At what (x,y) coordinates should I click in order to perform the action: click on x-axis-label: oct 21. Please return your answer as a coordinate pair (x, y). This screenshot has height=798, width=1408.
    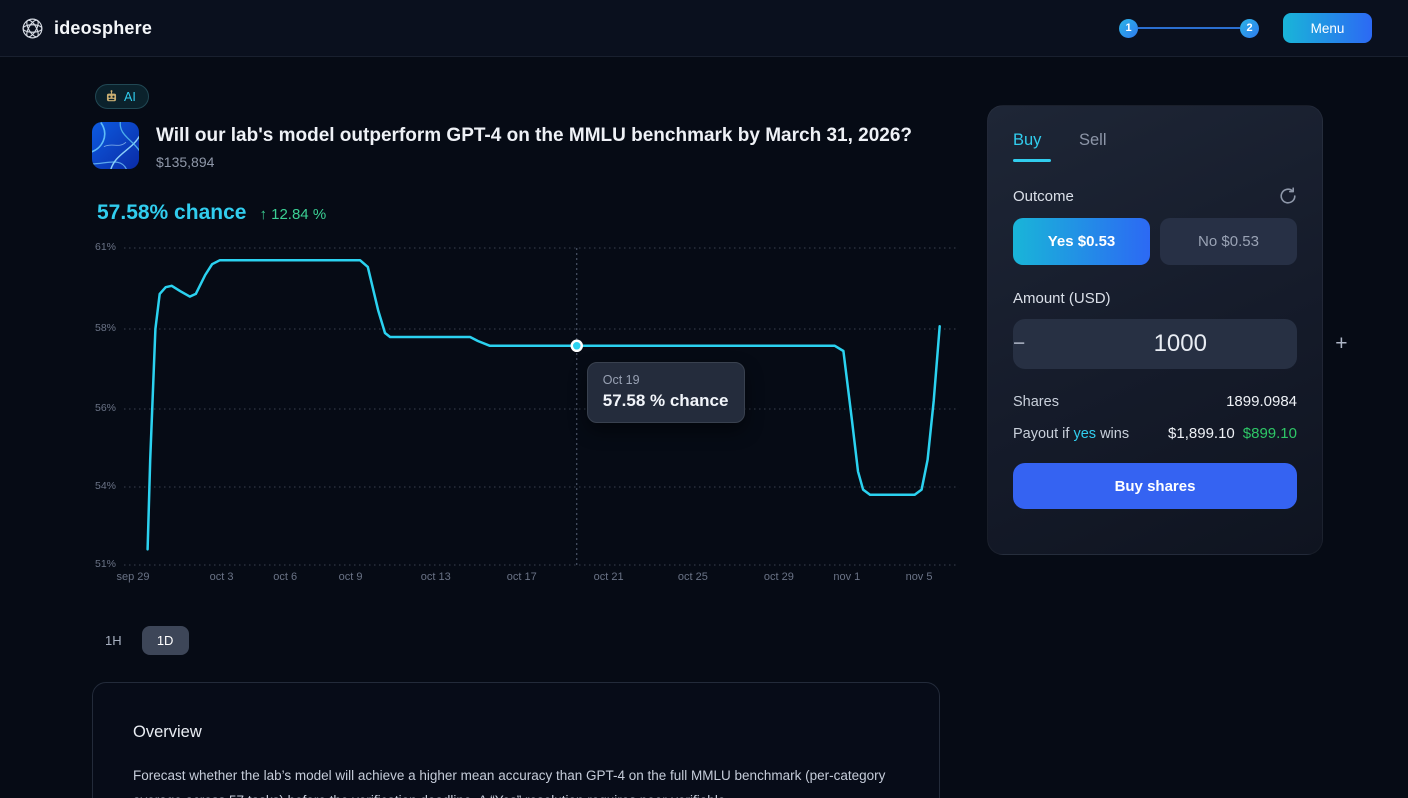
    Looking at the image, I should click on (608, 577).